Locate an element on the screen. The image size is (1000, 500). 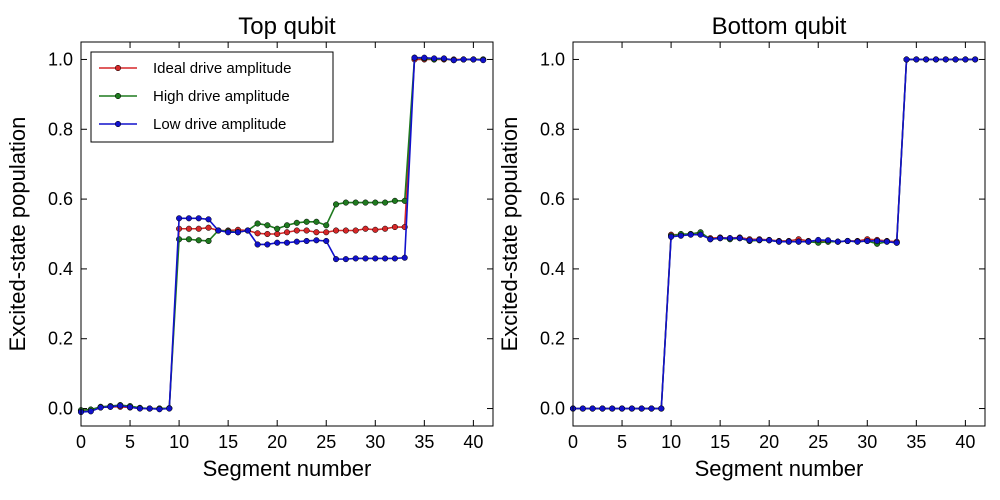
x-tick-label: 20 is located at coordinates (277, 442).